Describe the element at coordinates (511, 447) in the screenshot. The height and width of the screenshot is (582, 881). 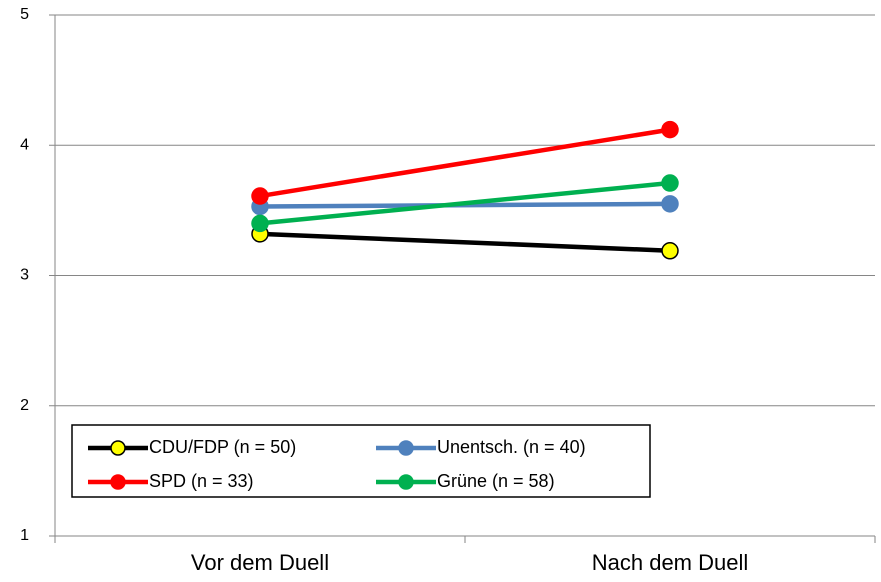
I see `legend-label: Unentsch. (n = 40)` at that location.